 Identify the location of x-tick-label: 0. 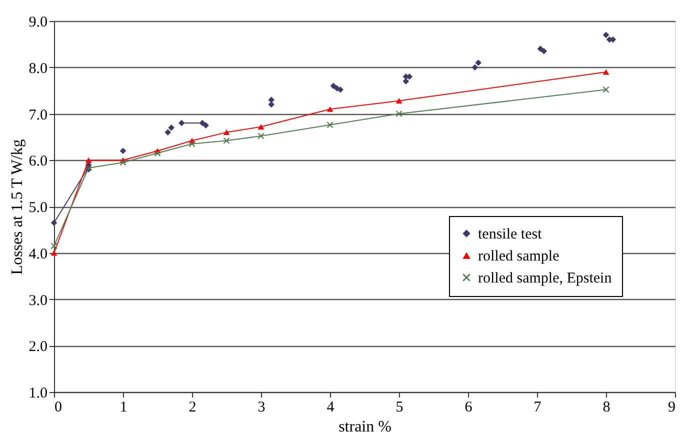
(58, 408).